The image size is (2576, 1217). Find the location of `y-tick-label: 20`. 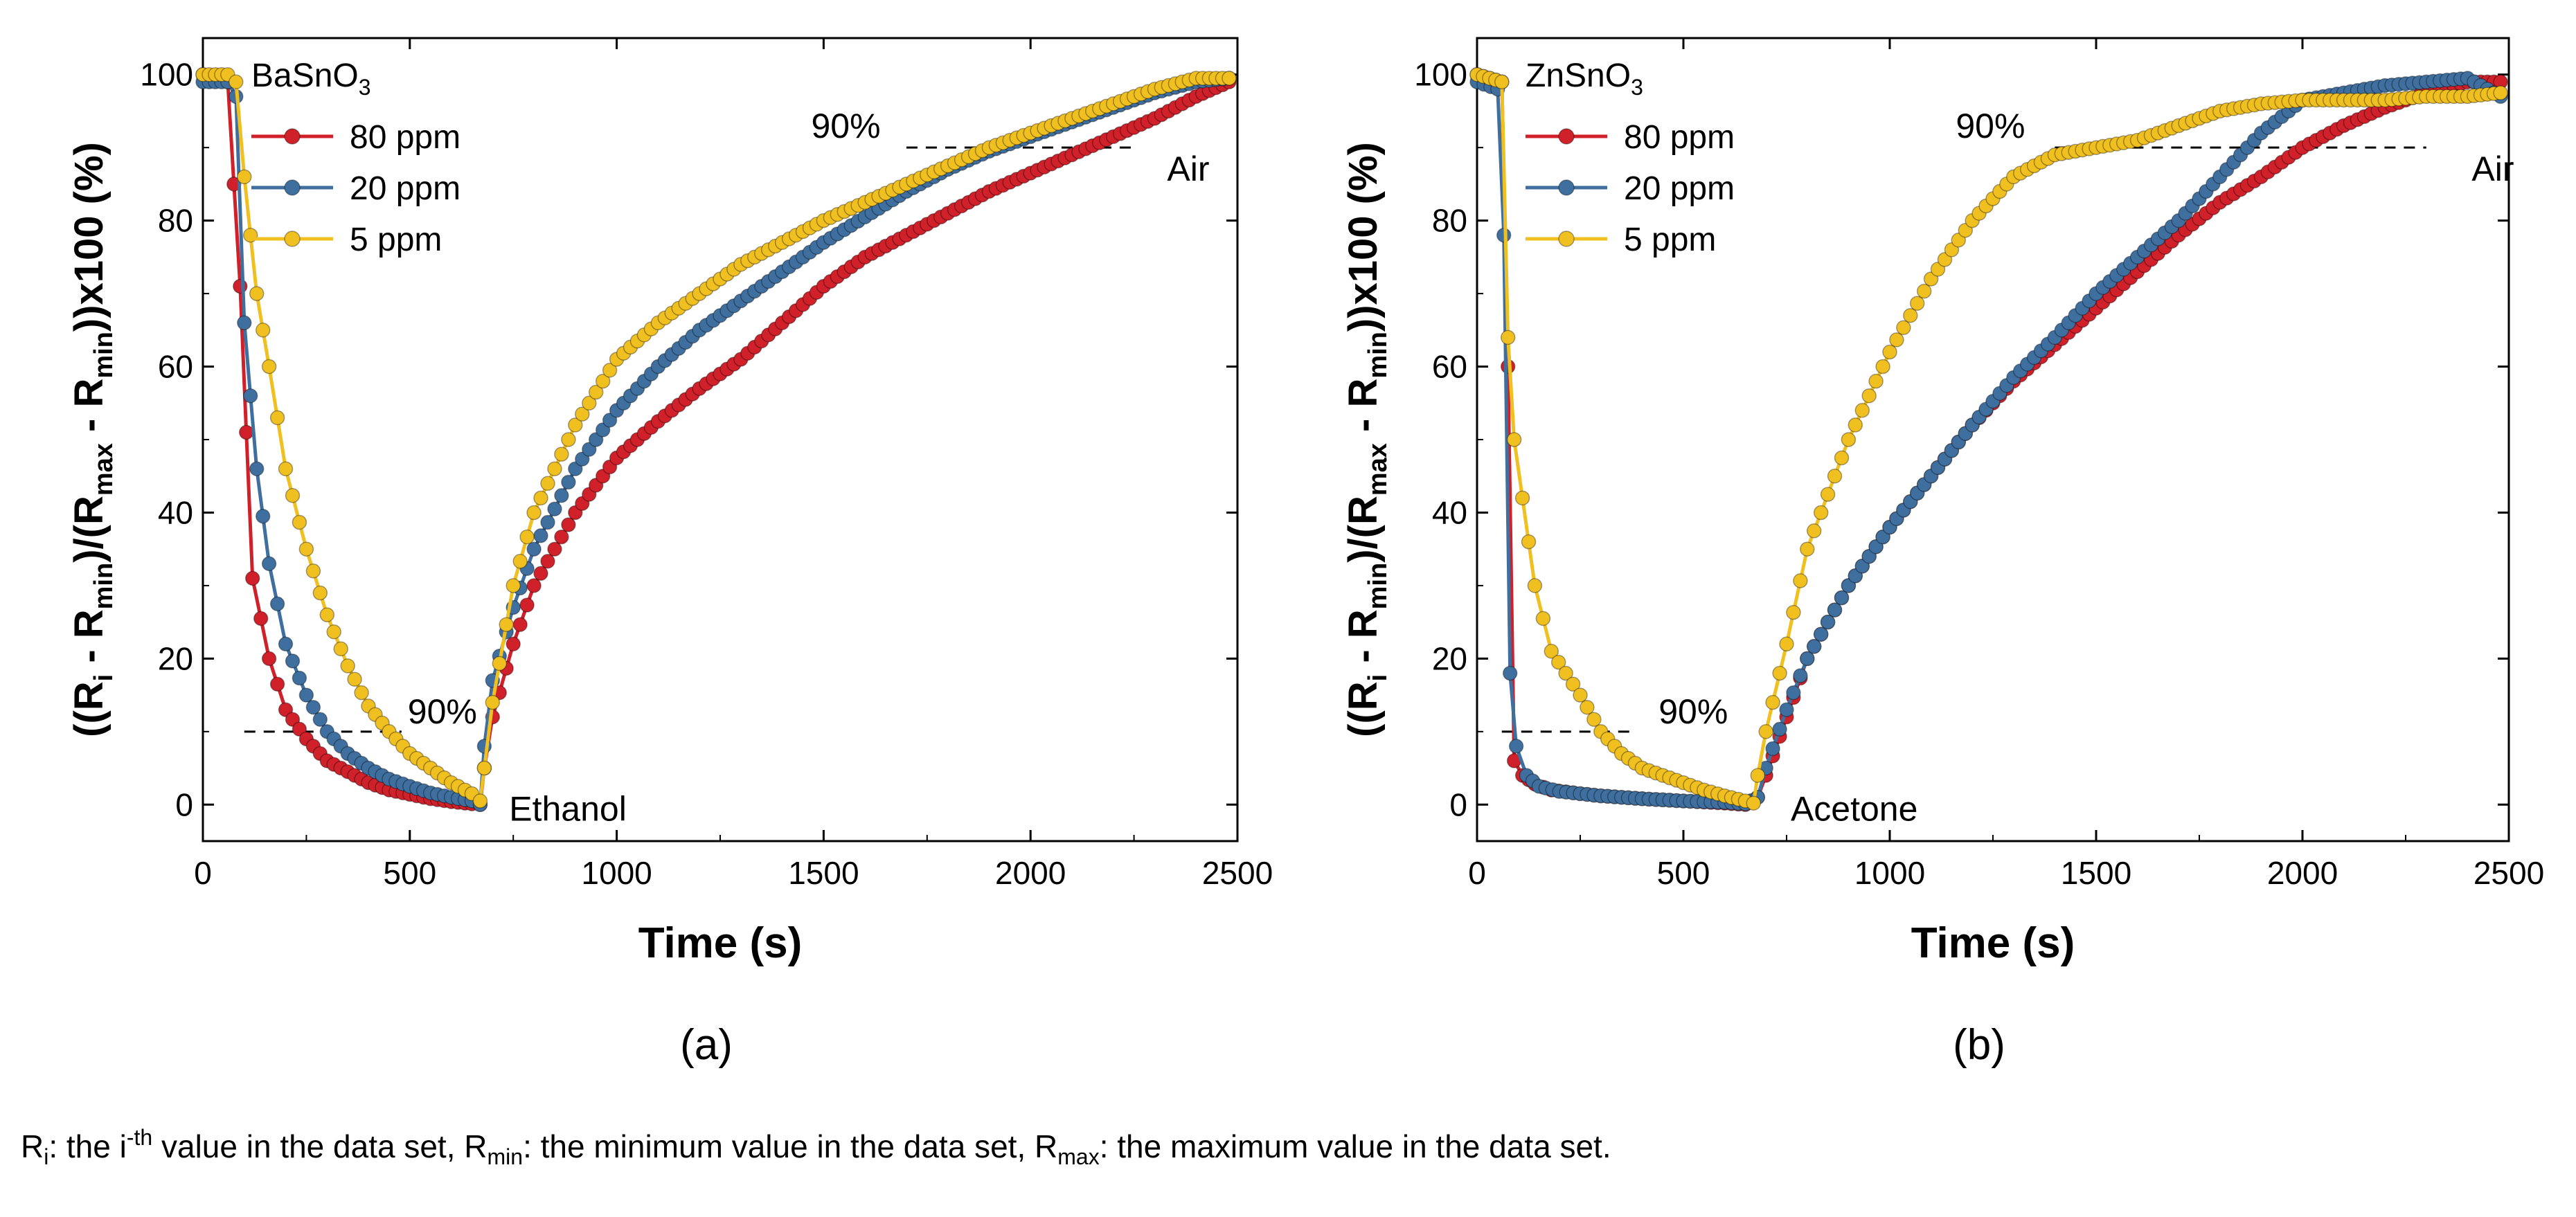

y-tick-label: 20 is located at coordinates (1449, 658).